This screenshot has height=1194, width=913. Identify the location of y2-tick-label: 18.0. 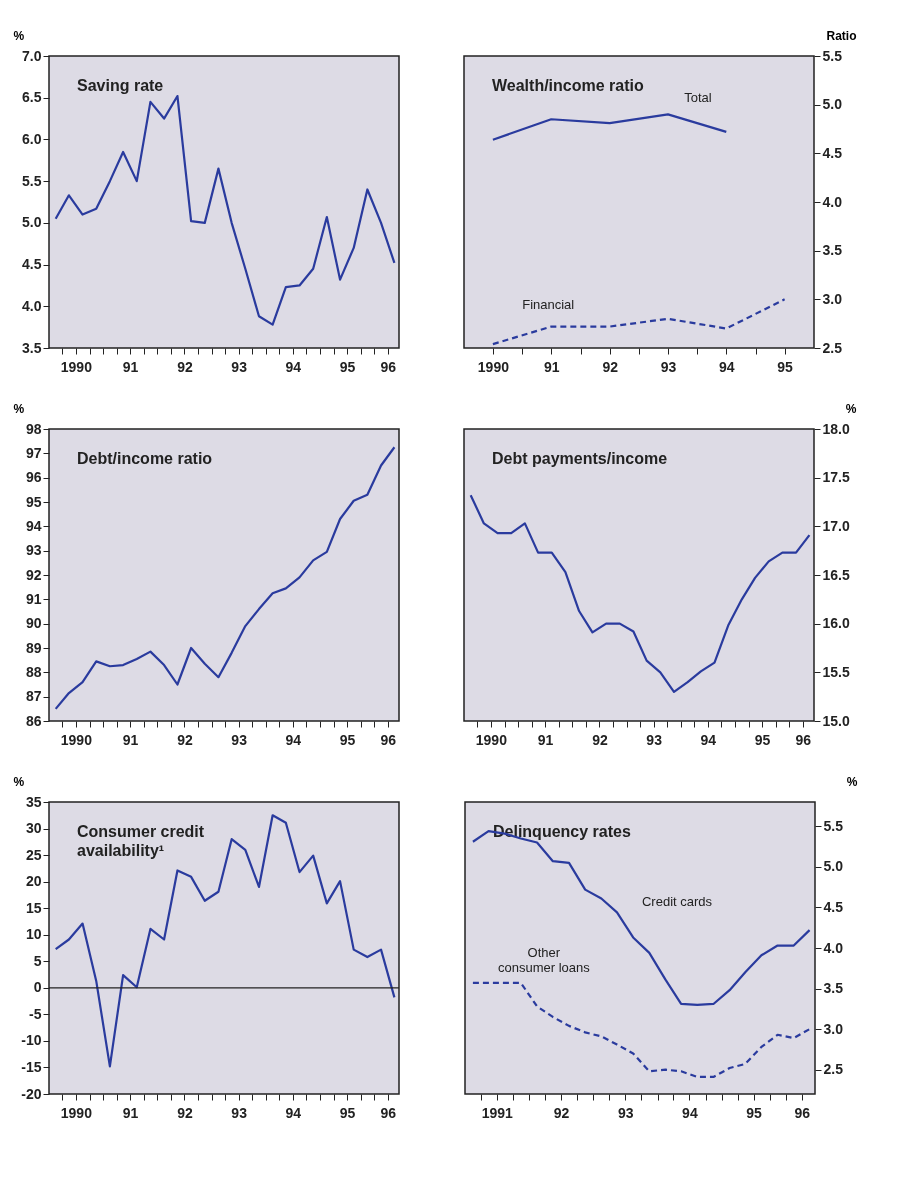
(836, 428).